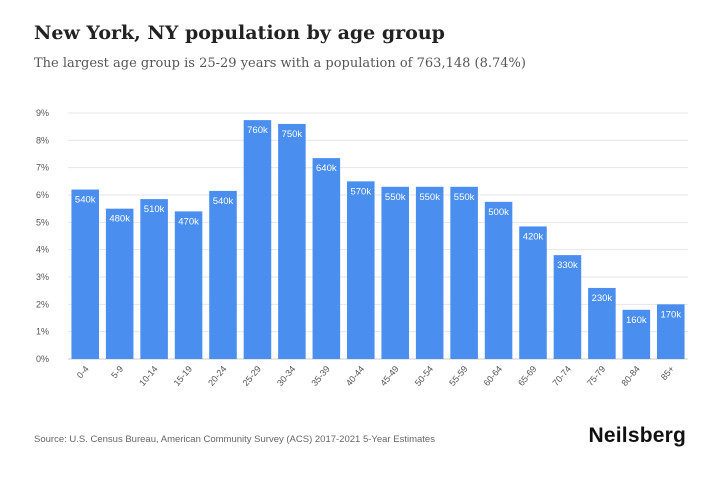 The image size is (720, 480). What do you see at coordinates (326, 168) in the screenshot?
I see `bar-data-label: 640k` at bounding box center [326, 168].